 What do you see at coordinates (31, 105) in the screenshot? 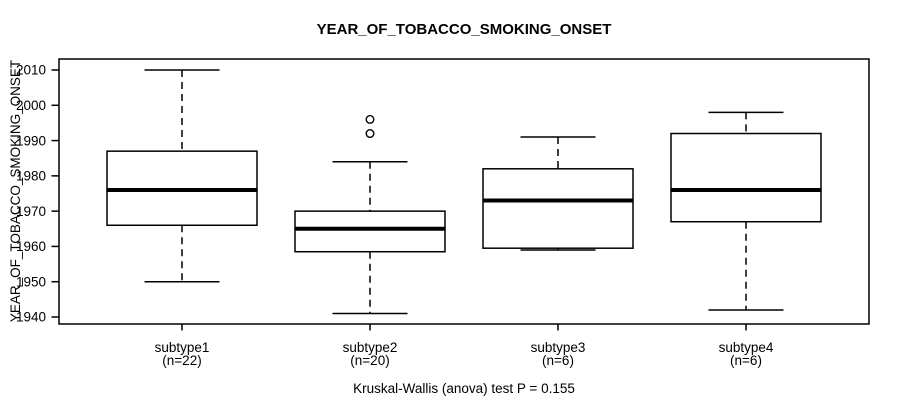
I see `y-tick-label: 2000` at bounding box center [31, 105].